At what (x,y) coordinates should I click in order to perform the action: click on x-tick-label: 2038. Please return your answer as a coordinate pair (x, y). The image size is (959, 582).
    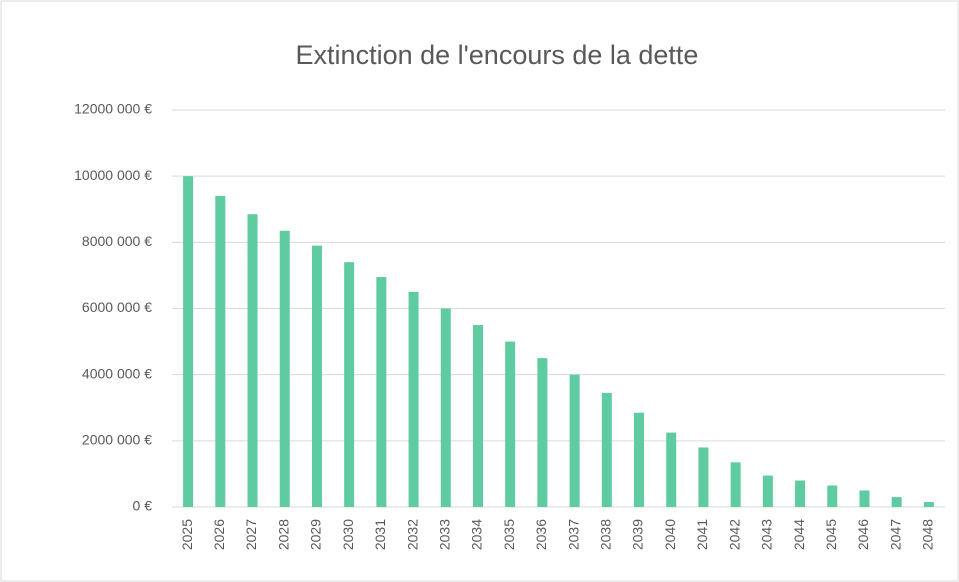
    Looking at the image, I should click on (606, 534).